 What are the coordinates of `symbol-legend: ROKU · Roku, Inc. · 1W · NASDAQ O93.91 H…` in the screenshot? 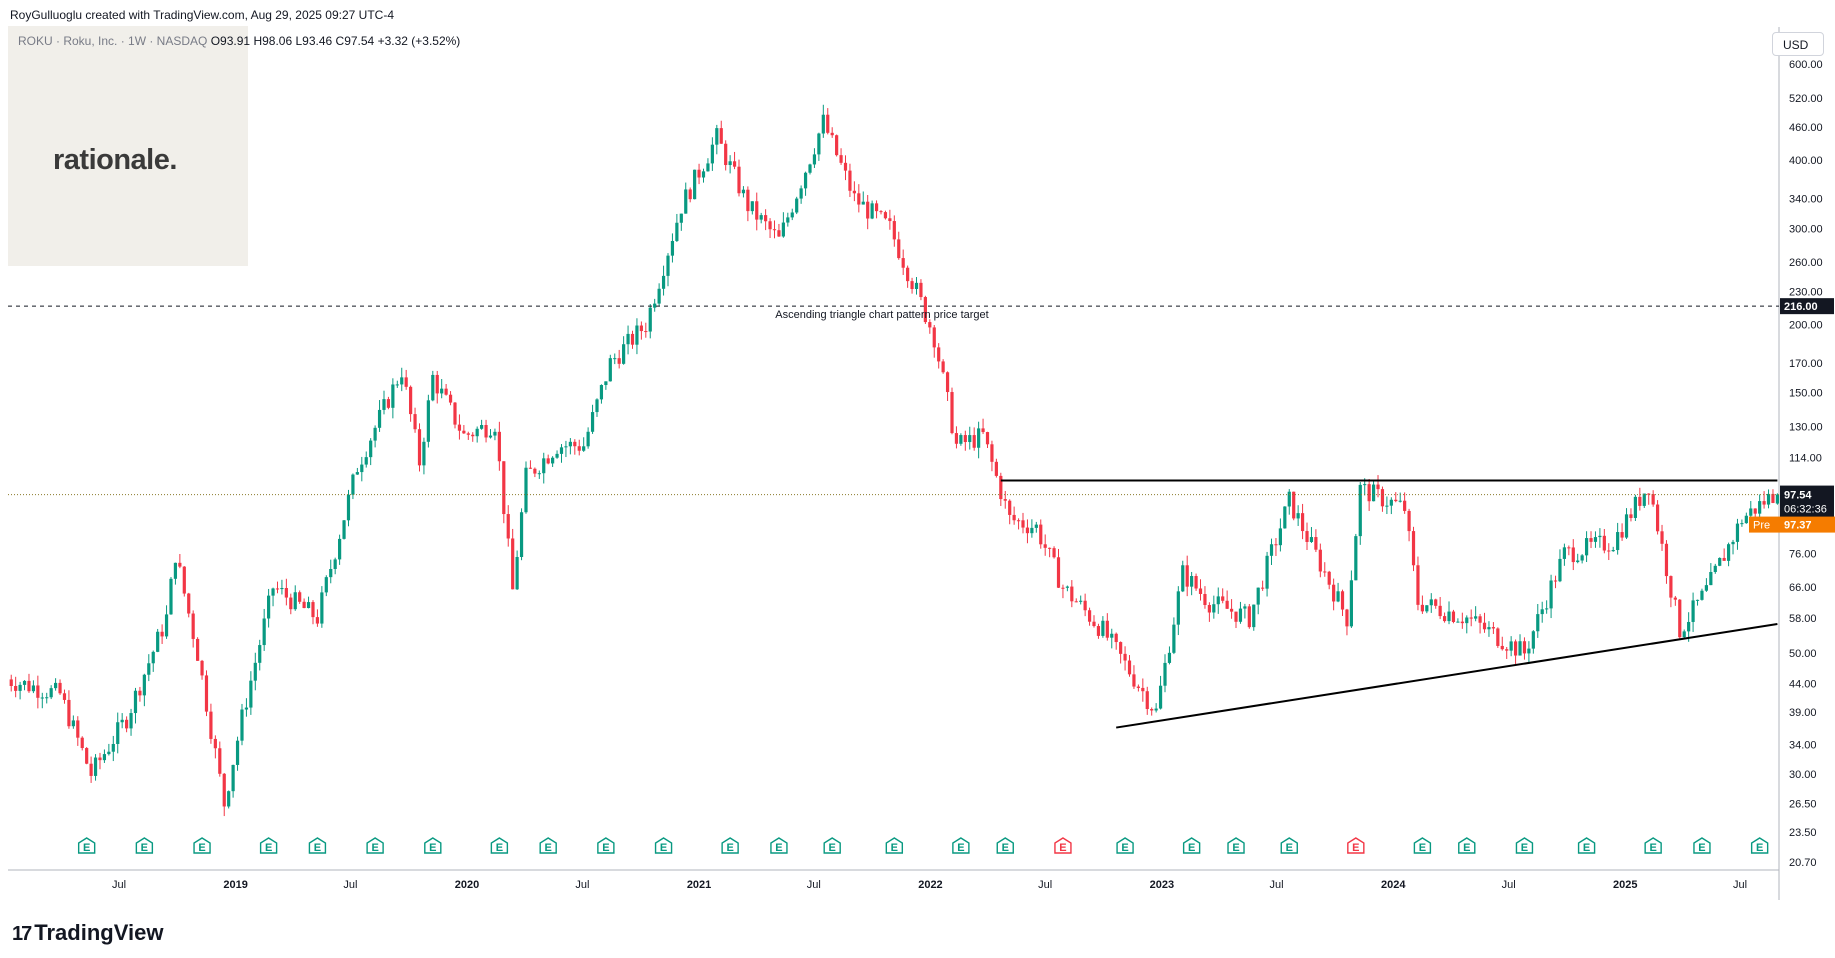 It's located at (239, 41).